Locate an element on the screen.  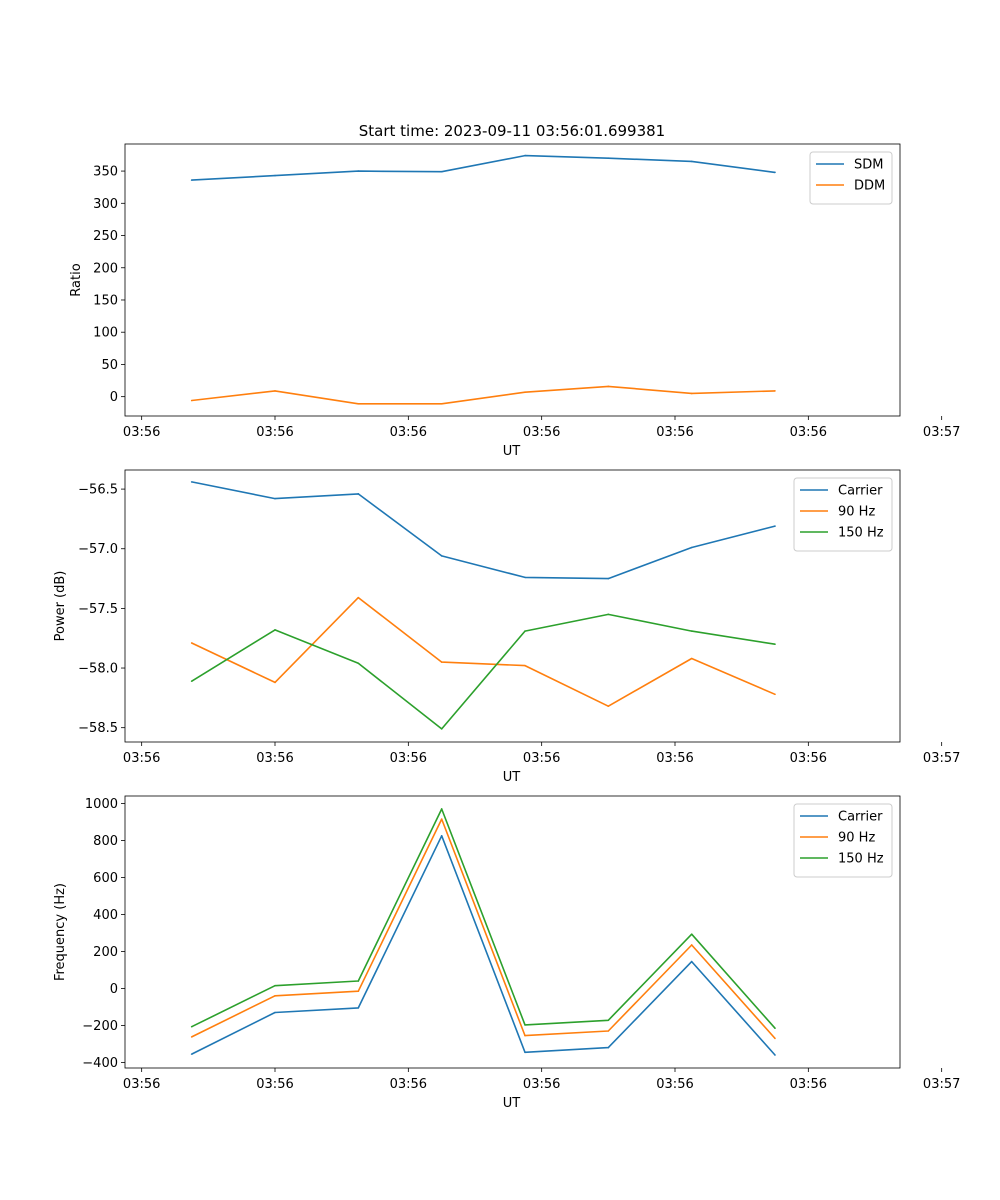
legend-label: DDM is located at coordinates (869, 186).